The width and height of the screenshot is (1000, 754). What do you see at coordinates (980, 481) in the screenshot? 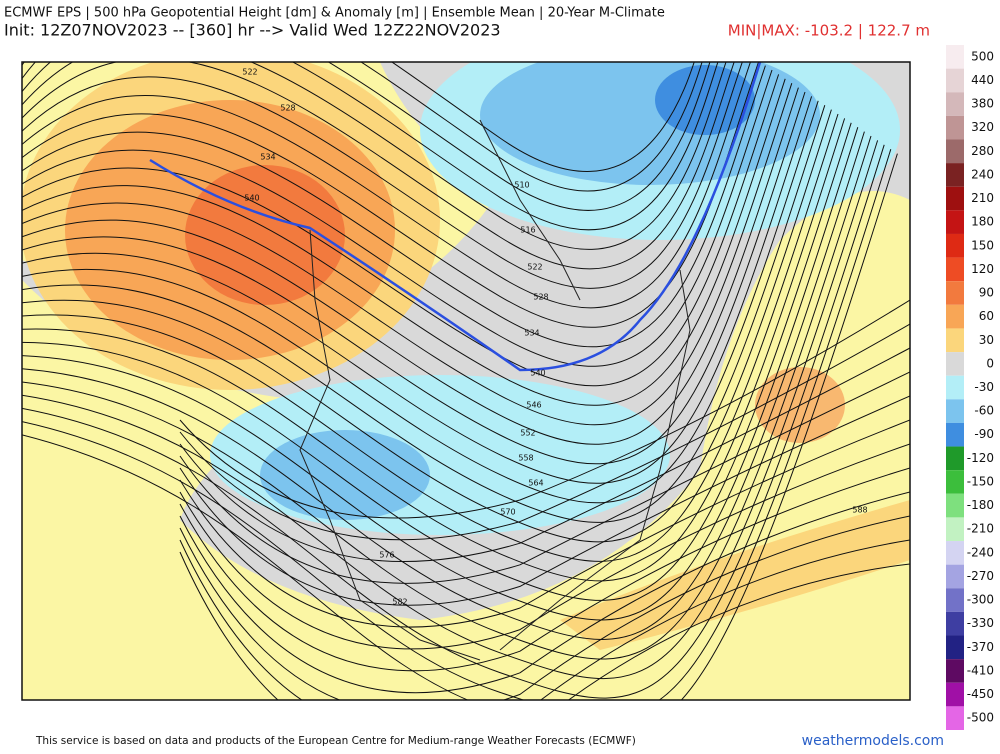
I see `colorbar-label: -150` at bounding box center [980, 481].